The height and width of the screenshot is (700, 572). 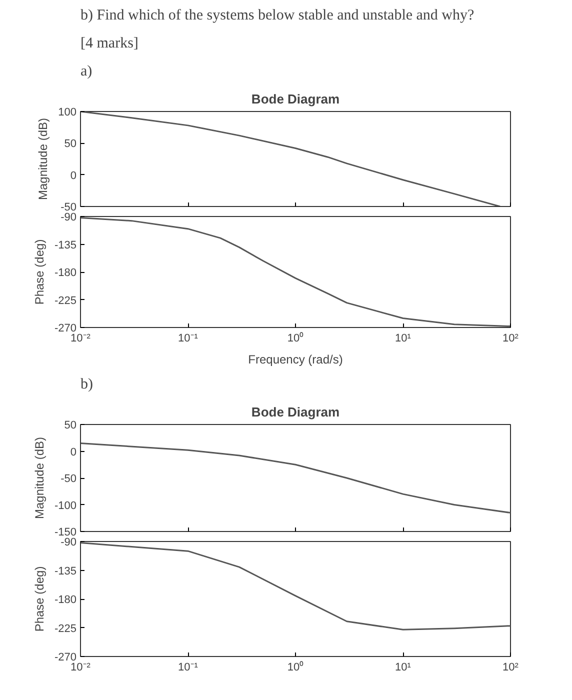 What do you see at coordinates (65, 506) in the screenshot?
I see `y-tick-label: -100` at bounding box center [65, 506].